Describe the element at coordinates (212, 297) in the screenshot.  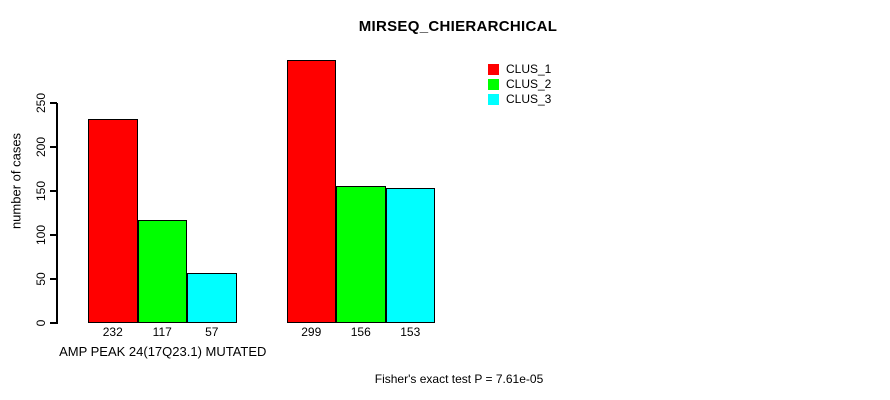
I see `bar-clus_3-group1` at that location.